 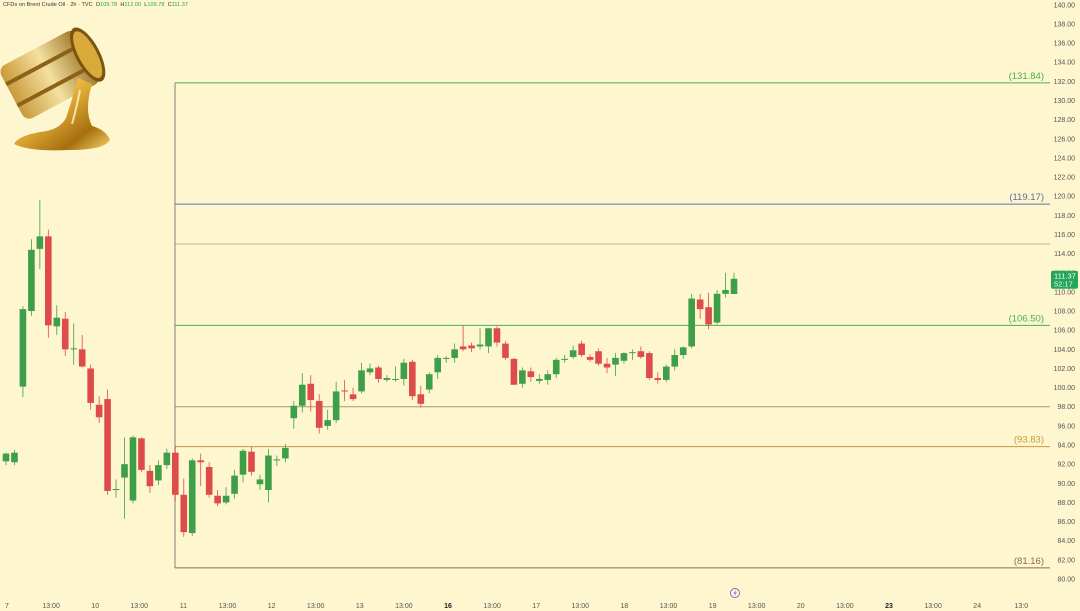 I want to click on time-tick-label: 13:00, so click(x=316, y=606).